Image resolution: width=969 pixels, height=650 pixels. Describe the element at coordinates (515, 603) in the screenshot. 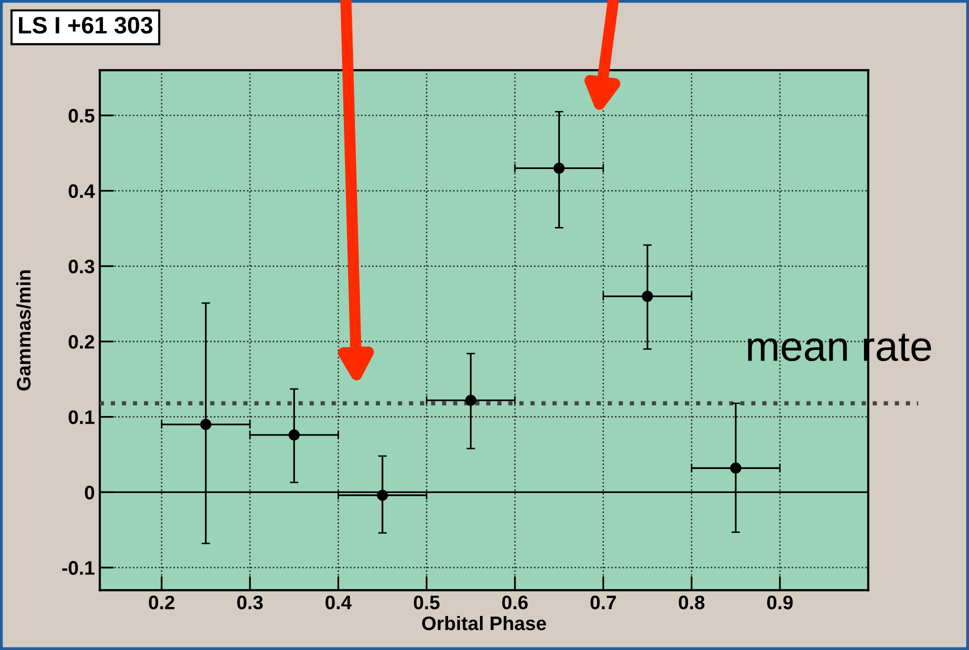

I see `x-tick-label: 0.6` at that location.